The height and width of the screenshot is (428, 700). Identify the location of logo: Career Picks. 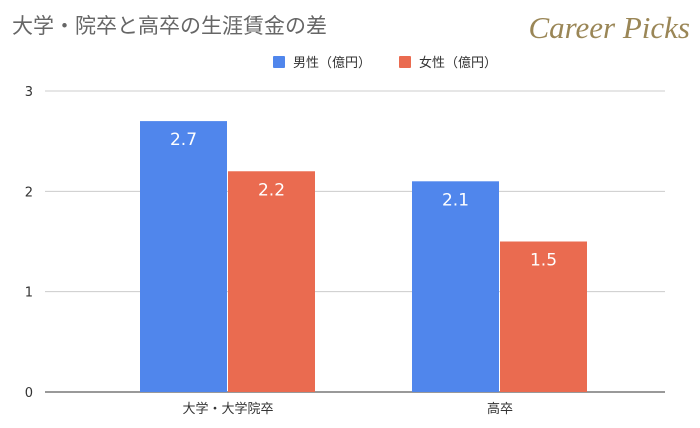
(609, 27).